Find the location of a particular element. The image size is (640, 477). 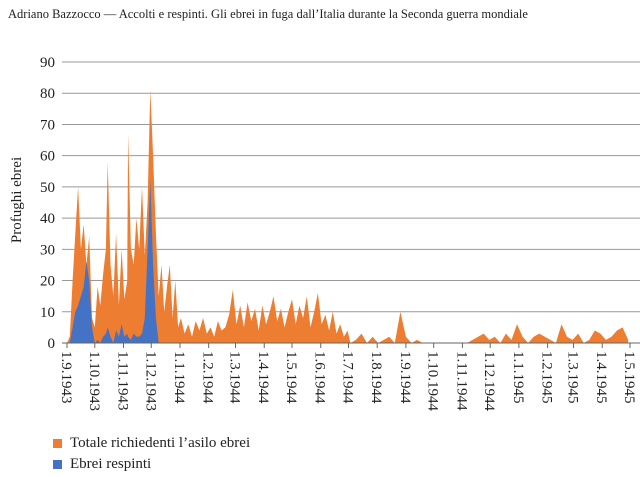

legend-swatch-orange is located at coordinates (57, 443).